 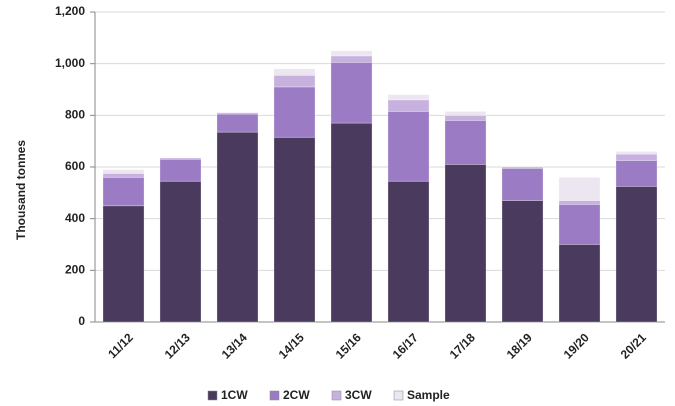 What do you see at coordinates (296, 395) in the screenshot?
I see `legend-label: 2CW` at bounding box center [296, 395].